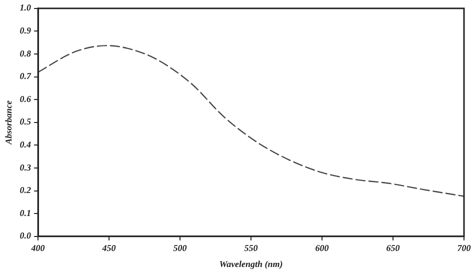 This screenshot has height=274, width=474. Describe the element at coordinates (26, 213) in the screenshot. I see `y-tick-label: 0.1` at that location.